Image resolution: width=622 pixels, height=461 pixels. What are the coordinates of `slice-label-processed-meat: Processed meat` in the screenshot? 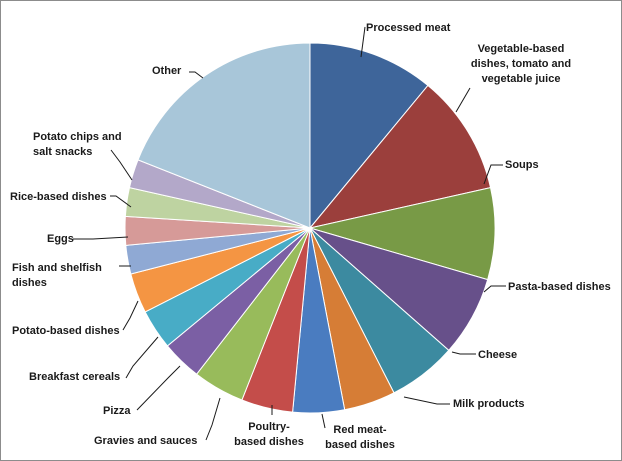 It's located at (408, 28).